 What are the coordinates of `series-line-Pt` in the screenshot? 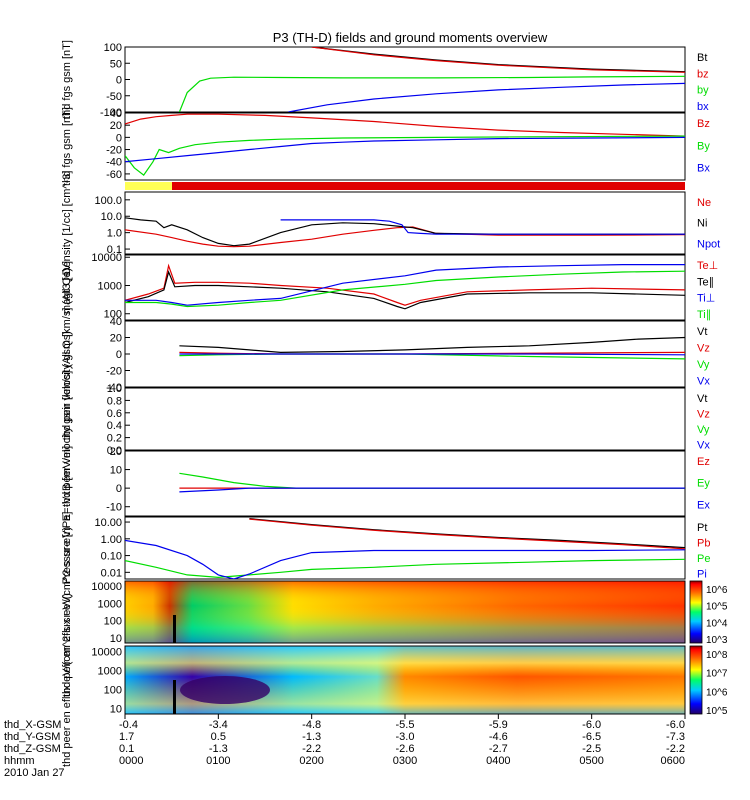 It's located at (467, 533).